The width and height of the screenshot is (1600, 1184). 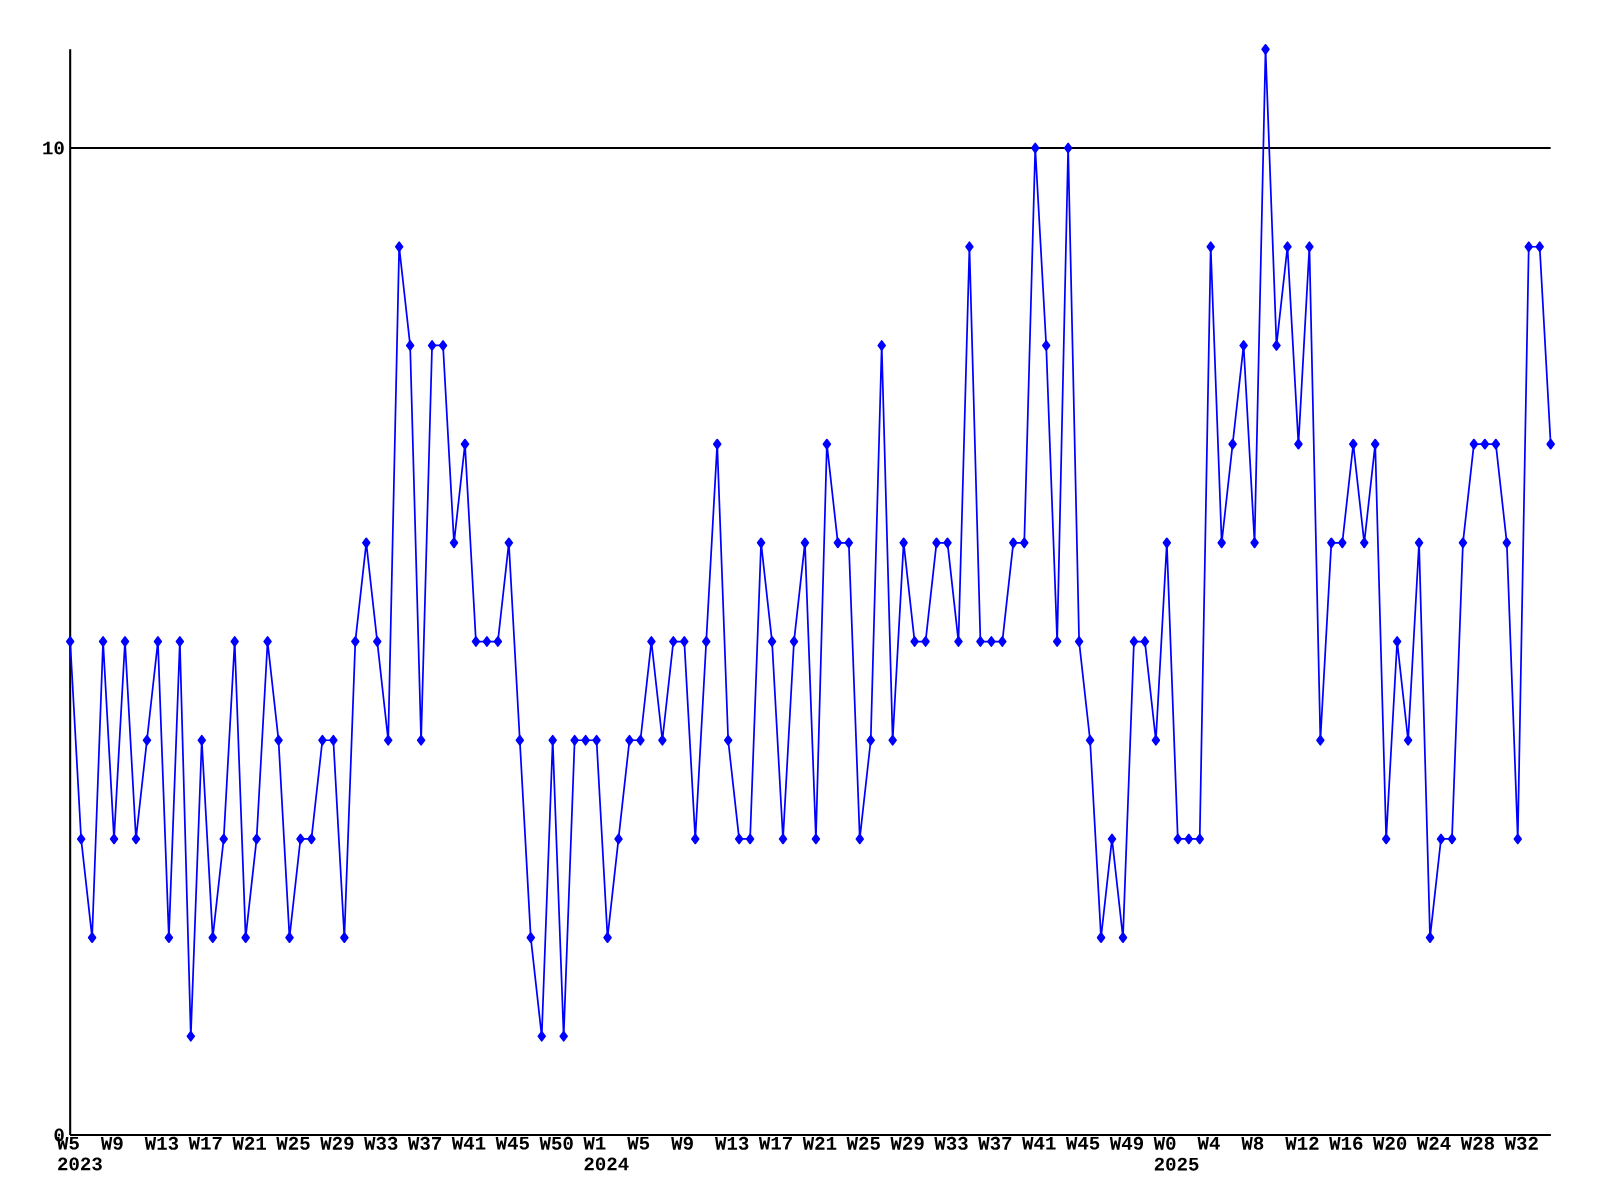 What do you see at coordinates (638, 1143) in the screenshot?
I see `x-tick-label: W5` at bounding box center [638, 1143].